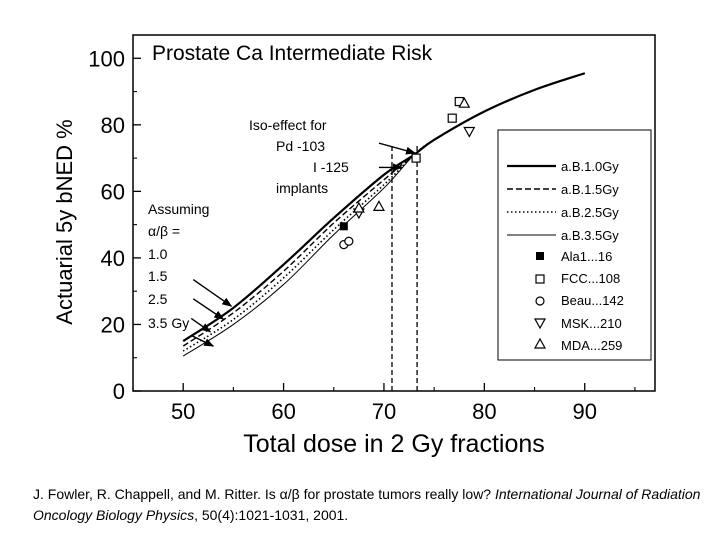 The image size is (728, 546). What do you see at coordinates (469, 132) in the screenshot?
I see `data-point-down-triangle` at bounding box center [469, 132].